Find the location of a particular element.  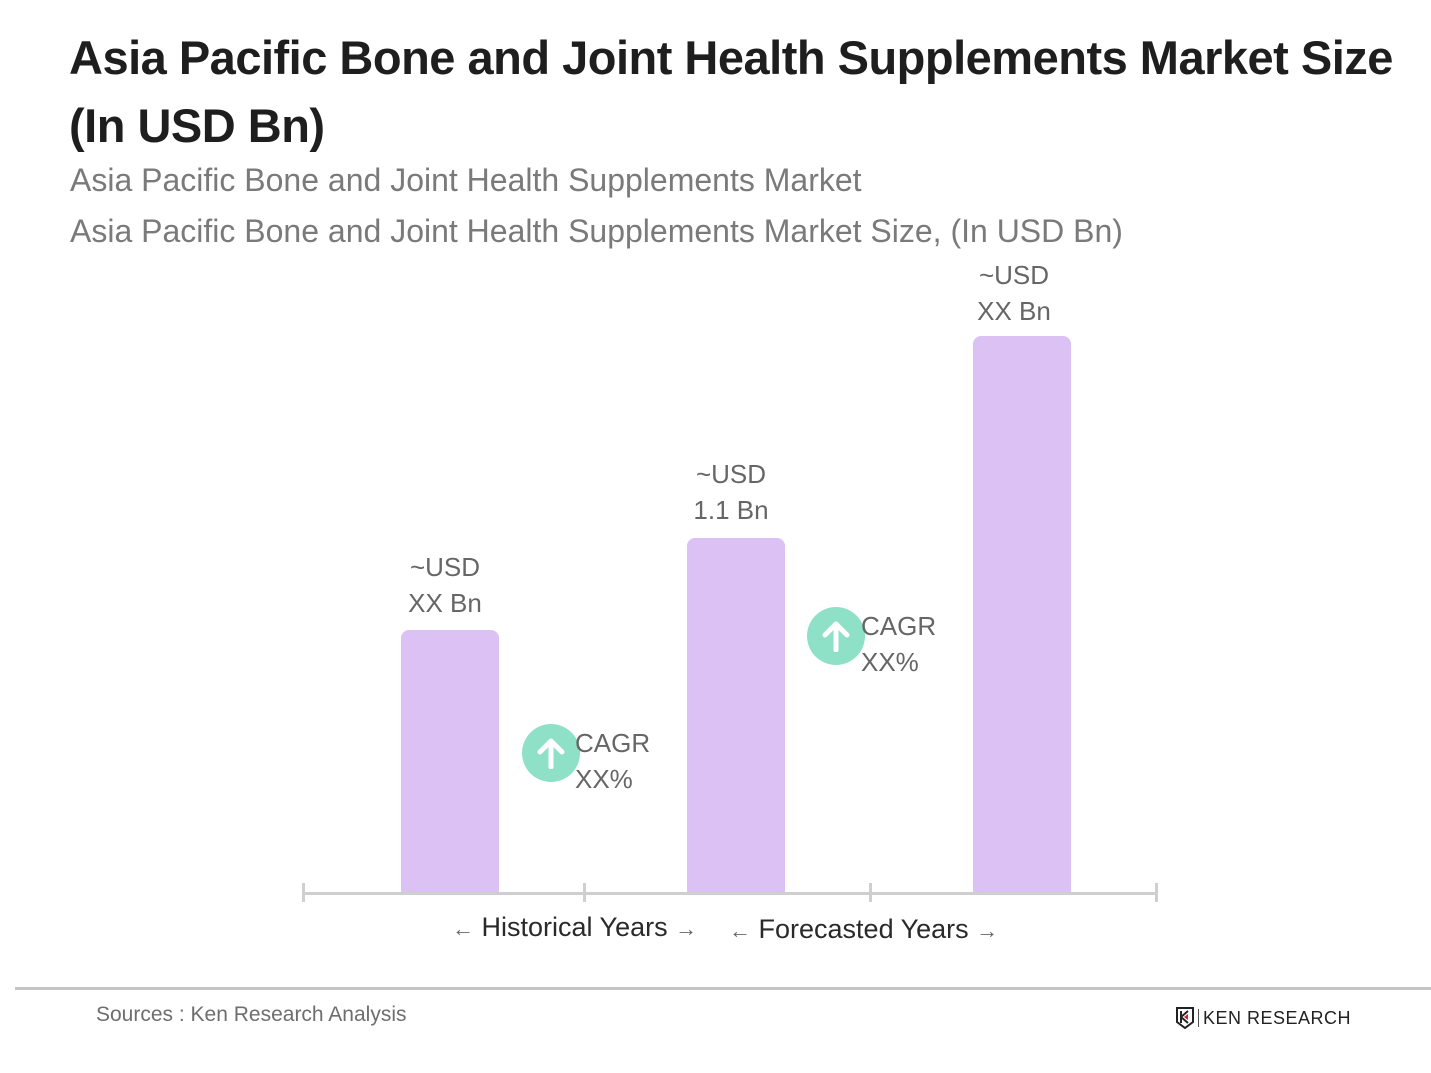

ken-research-logo: KEN RESEARCH is located at coordinates (1263, 1018).